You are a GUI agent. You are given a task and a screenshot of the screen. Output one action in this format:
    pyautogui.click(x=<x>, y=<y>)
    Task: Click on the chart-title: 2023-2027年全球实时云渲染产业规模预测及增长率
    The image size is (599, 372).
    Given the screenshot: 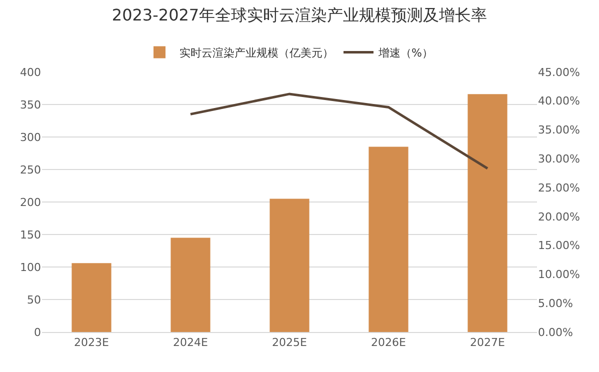 What is the action you would take?
    pyautogui.click(x=300, y=15)
    